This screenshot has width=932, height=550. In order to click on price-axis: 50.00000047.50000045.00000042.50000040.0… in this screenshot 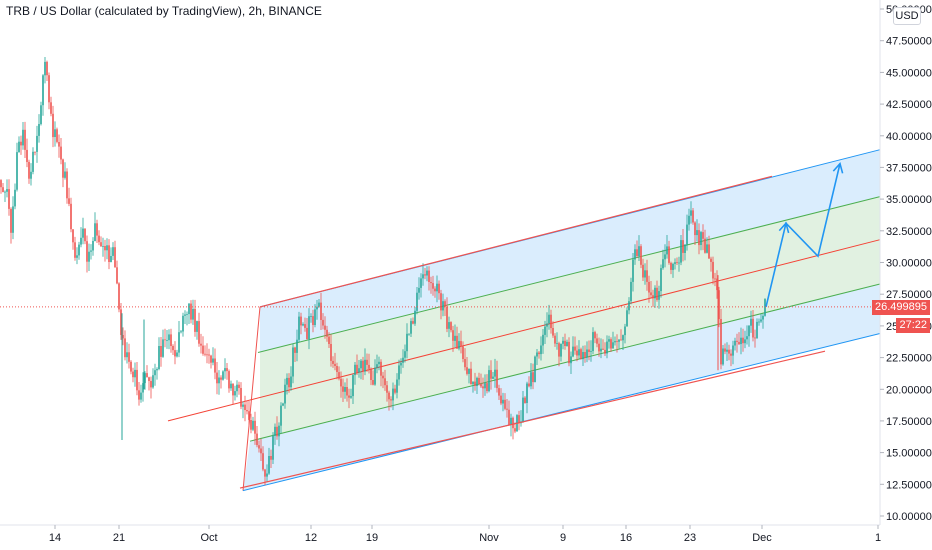, I will do `click(906, 263)`.